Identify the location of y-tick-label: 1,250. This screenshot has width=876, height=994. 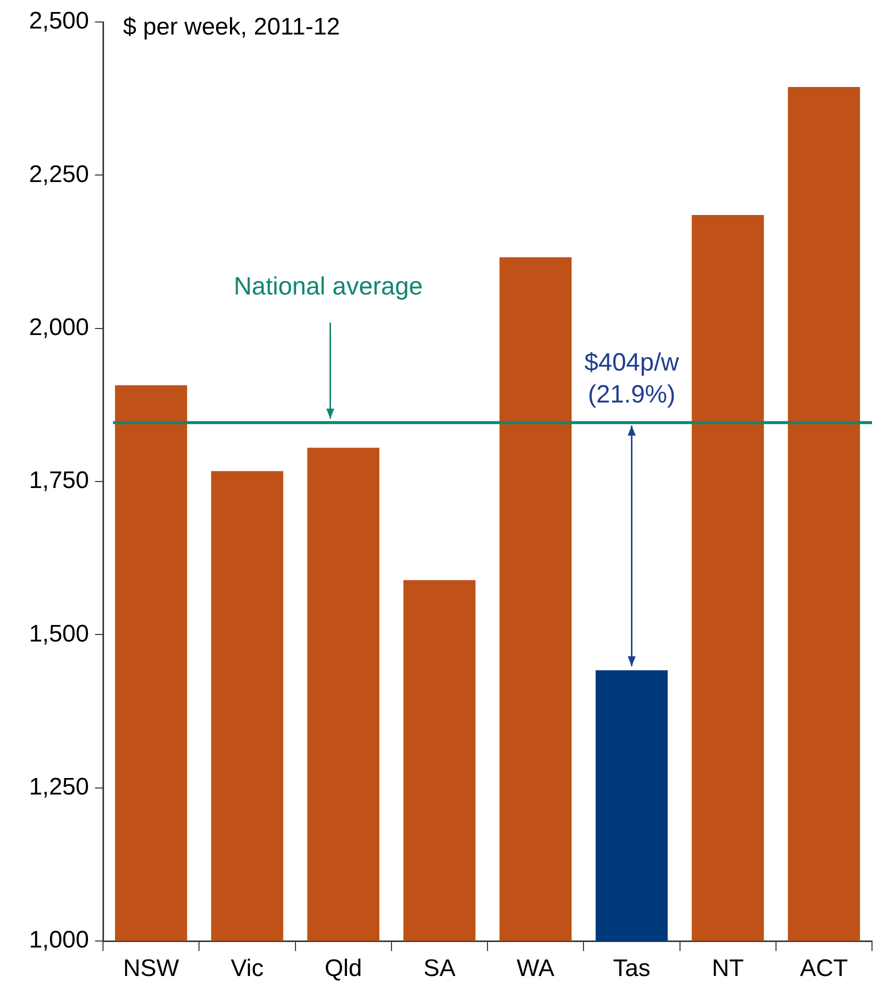
(58, 786).